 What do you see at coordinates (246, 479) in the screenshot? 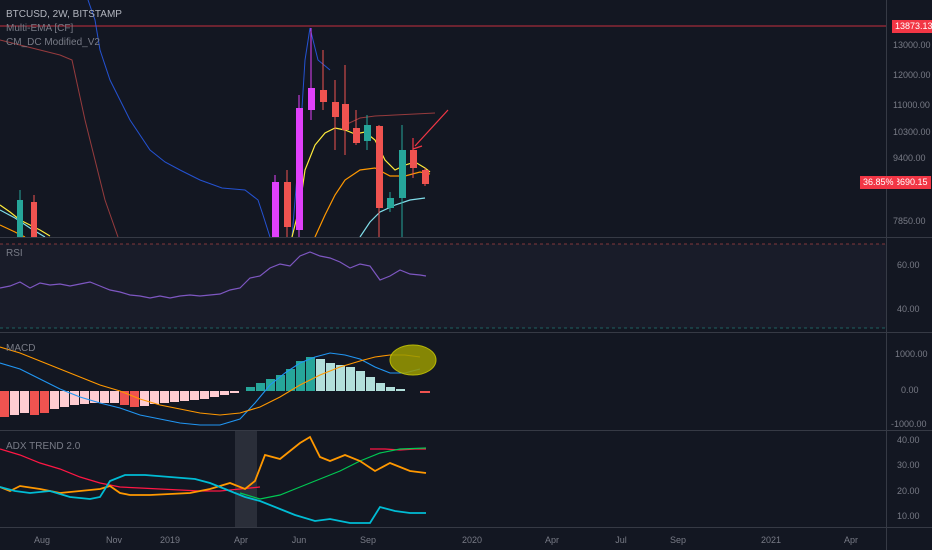
I see `highlight-band` at bounding box center [246, 479].